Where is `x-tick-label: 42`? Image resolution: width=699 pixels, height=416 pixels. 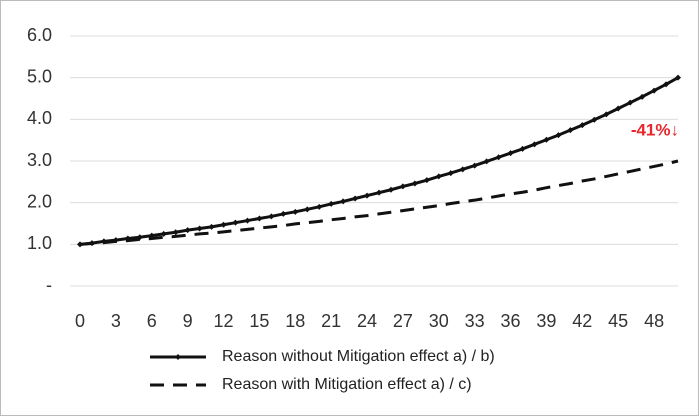
x-tick-label: 42 is located at coordinates (582, 321).